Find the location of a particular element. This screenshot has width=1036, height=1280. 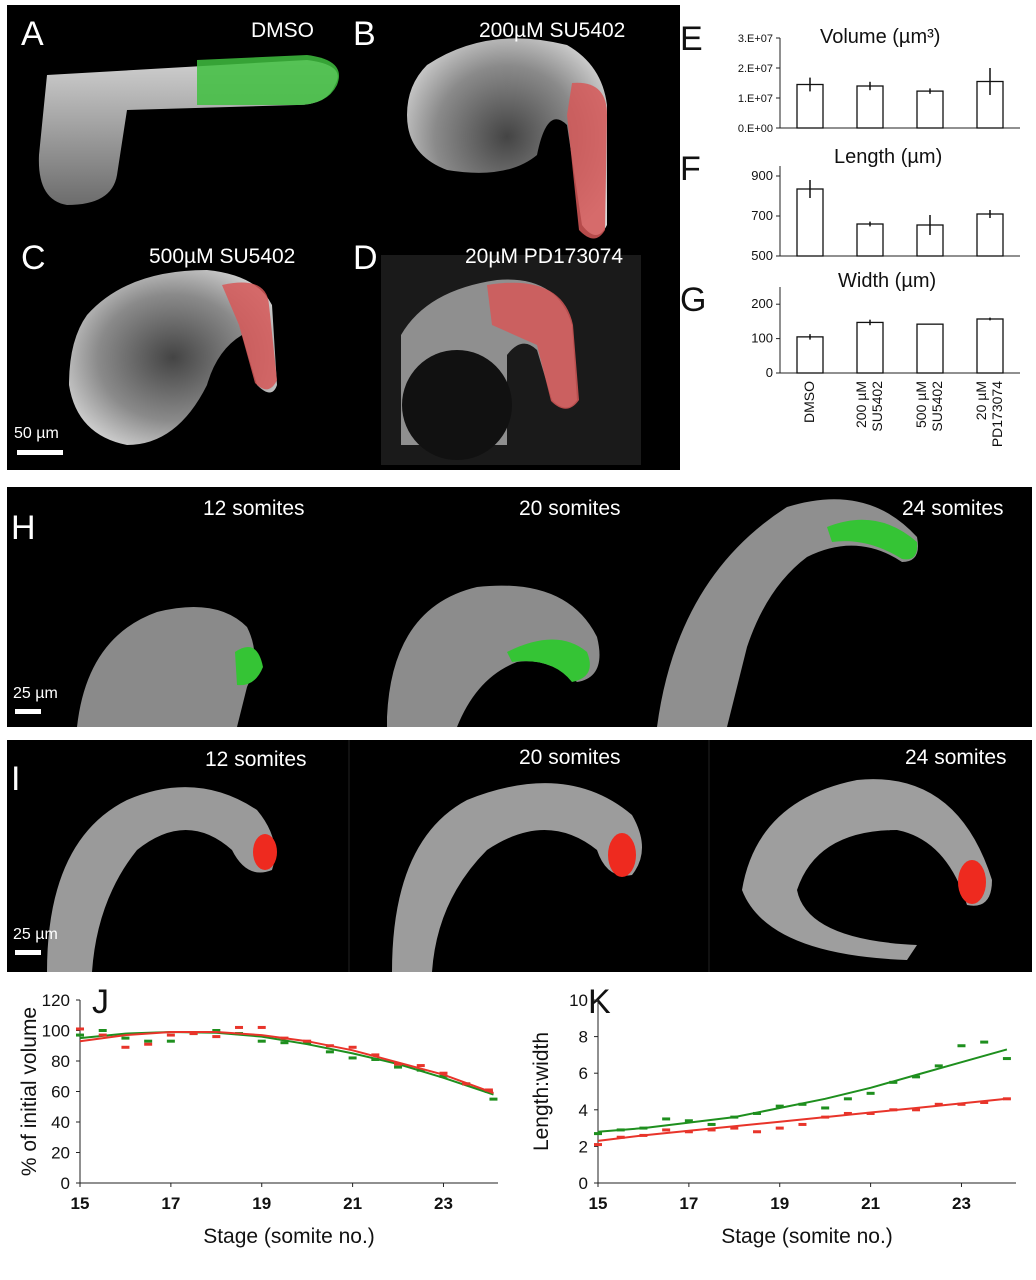

y-tick-label: 60 is located at coordinates (60, 1092).